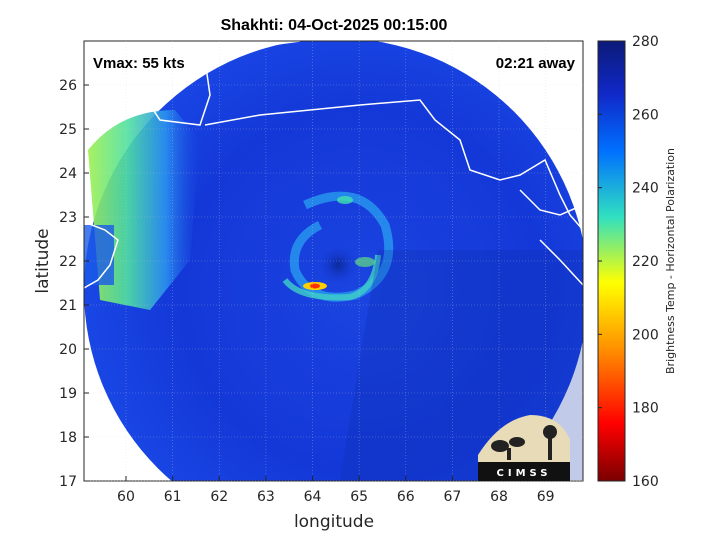 The image size is (720, 540). Describe the element at coordinates (645, 409) in the screenshot. I see `colorbar-tick-label: 180` at that location.